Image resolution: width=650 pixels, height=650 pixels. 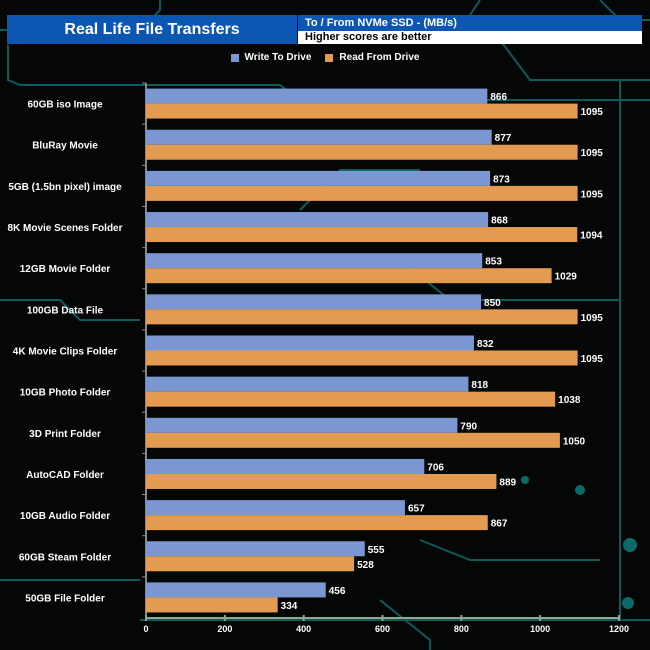 What do you see at coordinates (416, 509) in the screenshot?
I see `value-label-write: 657` at bounding box center [416, 509].